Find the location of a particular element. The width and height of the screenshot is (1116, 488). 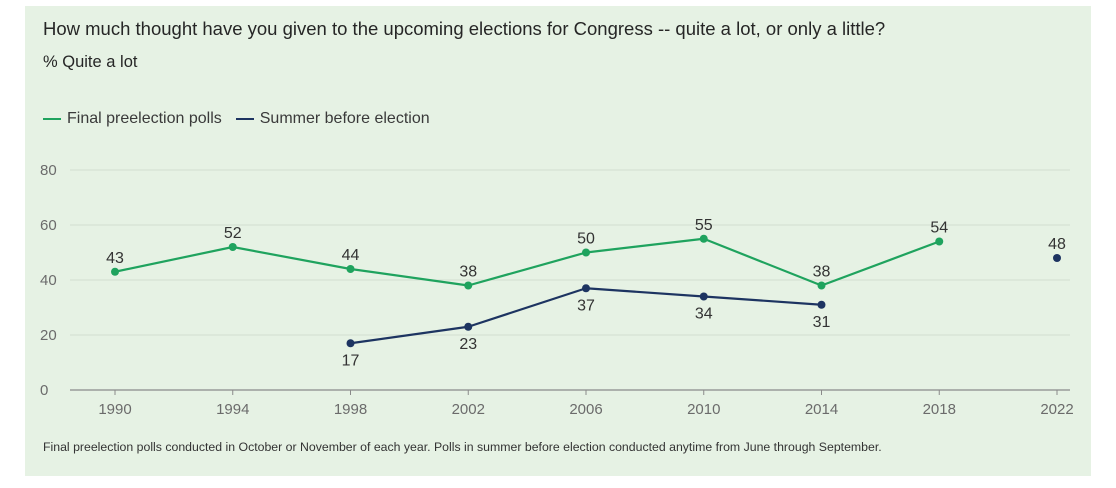

data-label: 31 is located at coordinates (822, 322).